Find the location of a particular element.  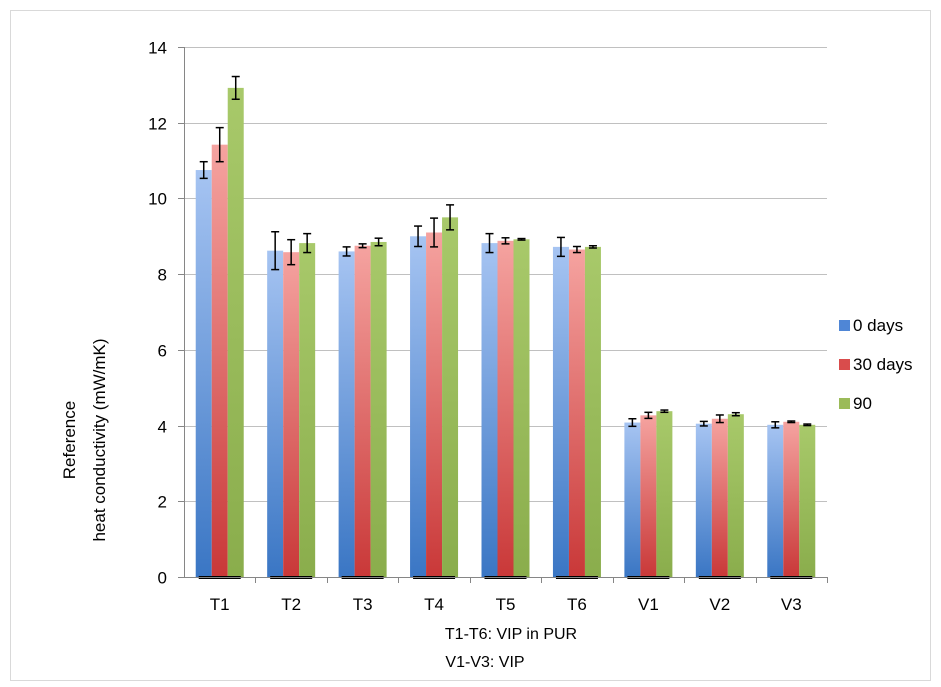

error-bar-v1-30-days is located at coordinates (648, 415).